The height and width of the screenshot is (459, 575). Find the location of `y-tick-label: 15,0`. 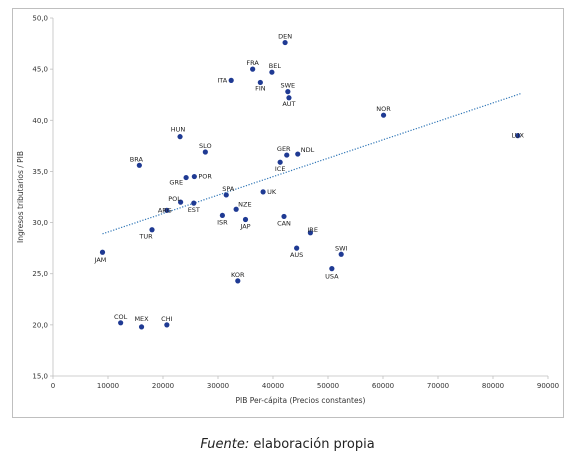

y-tick-label: 15,0 is located at coordinates (40, 377).